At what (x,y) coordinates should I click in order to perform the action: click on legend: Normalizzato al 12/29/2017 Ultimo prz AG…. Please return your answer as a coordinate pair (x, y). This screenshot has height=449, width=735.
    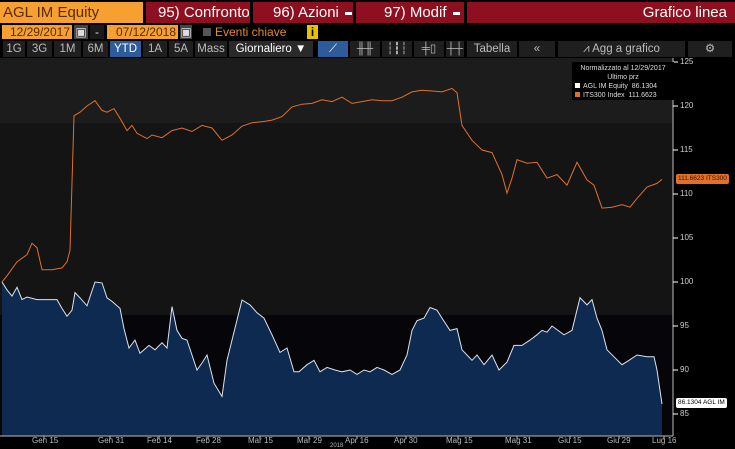
    Looking at the image, I should click on (623, 81).